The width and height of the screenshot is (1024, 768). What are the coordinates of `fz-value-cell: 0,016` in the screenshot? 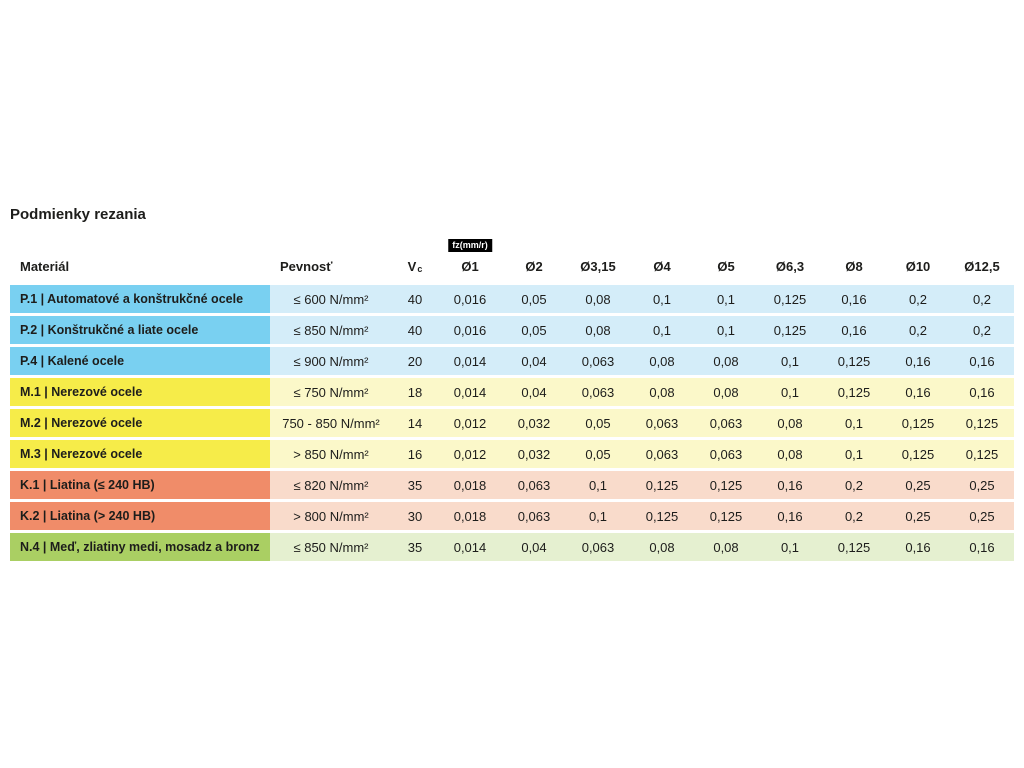 It's located at (470, 330).